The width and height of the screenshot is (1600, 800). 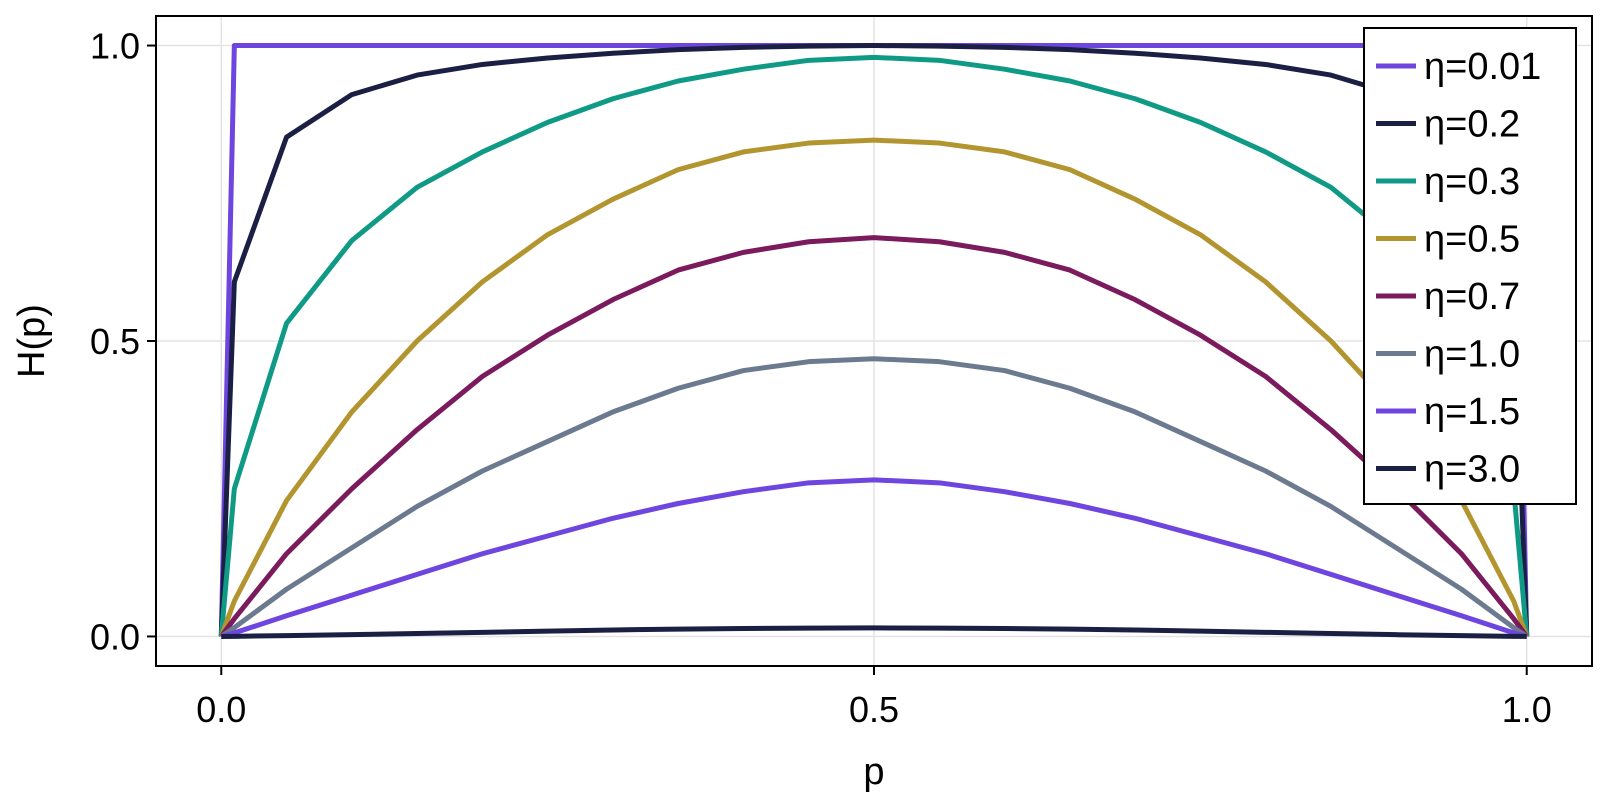 I want to click on y-tick-label: 0.5, so click(x=115, y=341).